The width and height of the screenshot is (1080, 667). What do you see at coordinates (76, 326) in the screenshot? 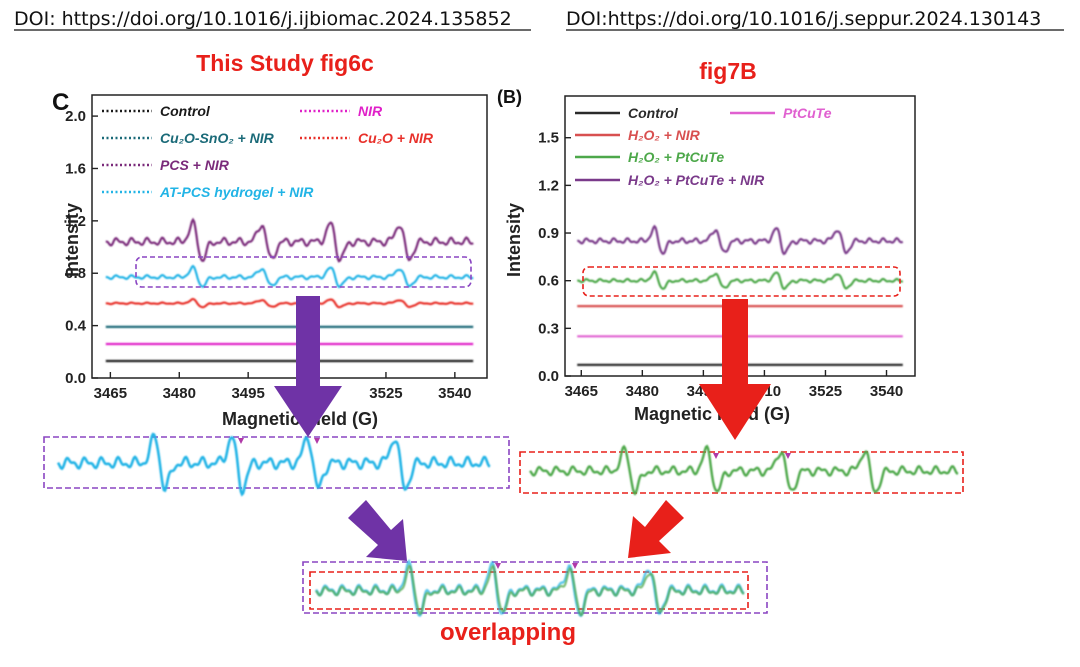
I see `y-tick-label: 0.4` at bounding box center [76, 326].